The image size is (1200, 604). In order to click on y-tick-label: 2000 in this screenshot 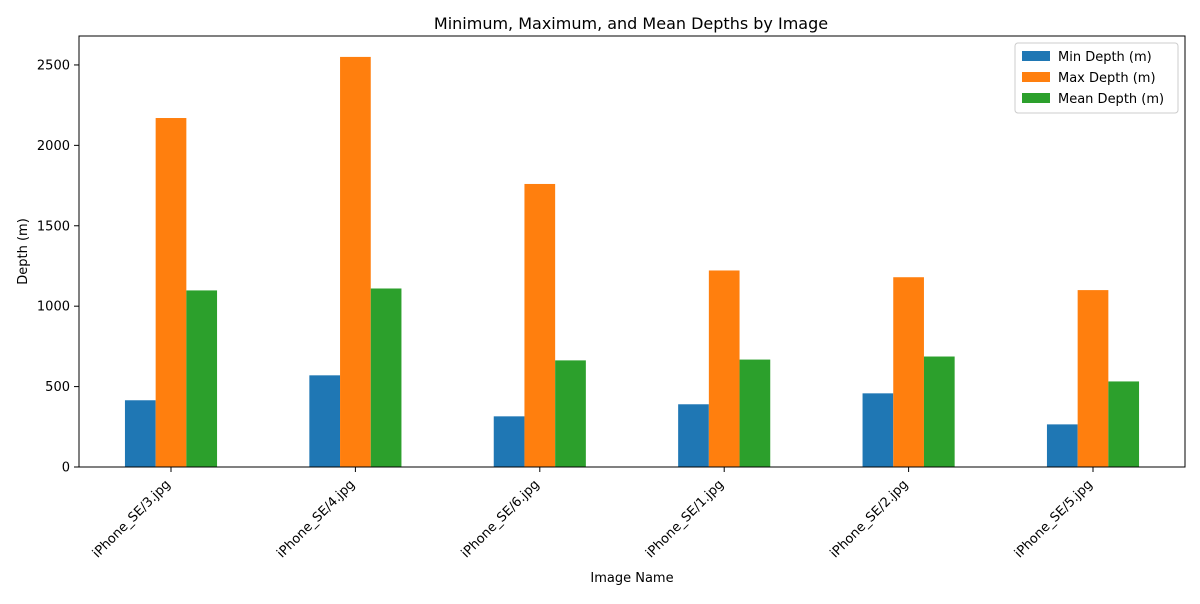, I will do `click(53, 146)`.